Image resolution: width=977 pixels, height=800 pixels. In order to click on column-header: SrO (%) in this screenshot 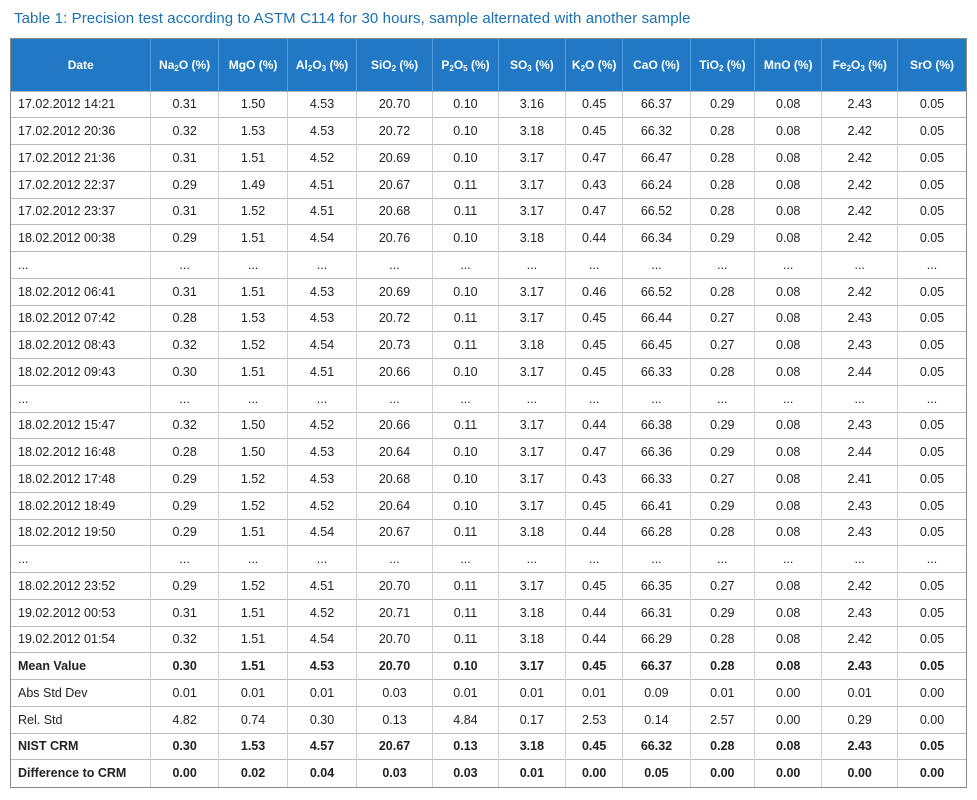, I will do `click(931, 65)`.